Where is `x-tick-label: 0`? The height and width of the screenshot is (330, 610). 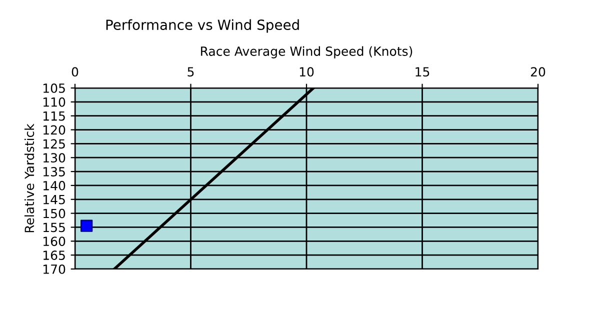
x-tick-label: 0 is located at coordinates (75, 72).